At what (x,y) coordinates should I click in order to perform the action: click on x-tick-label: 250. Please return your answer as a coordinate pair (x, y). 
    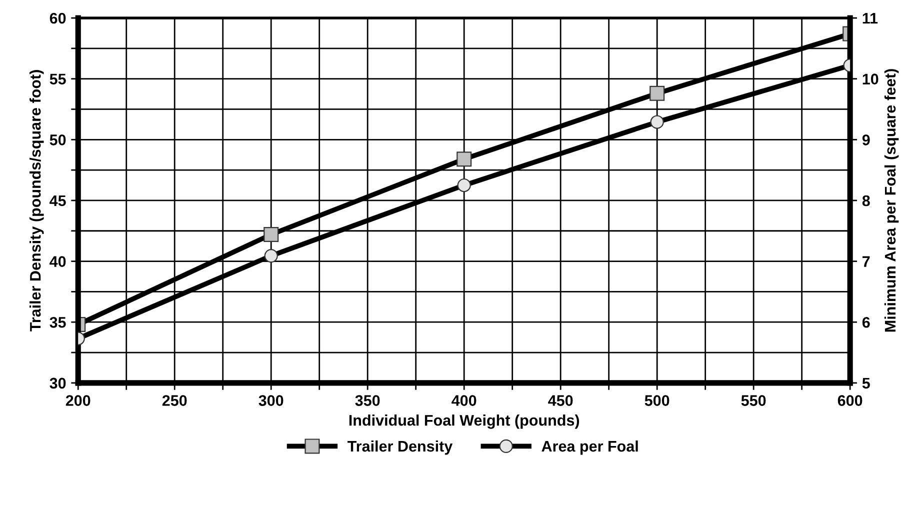
    Looking at the image, I should click on (174, 400).